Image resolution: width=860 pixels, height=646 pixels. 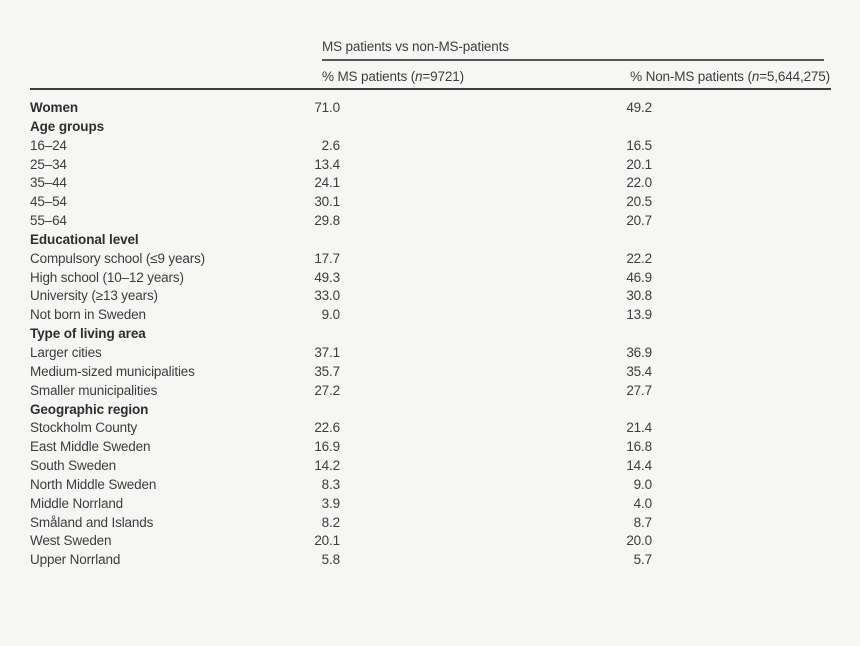 I want to click on table-row: Medium-sized municipalities 35.7 35.4, so click(x=430, y=372).